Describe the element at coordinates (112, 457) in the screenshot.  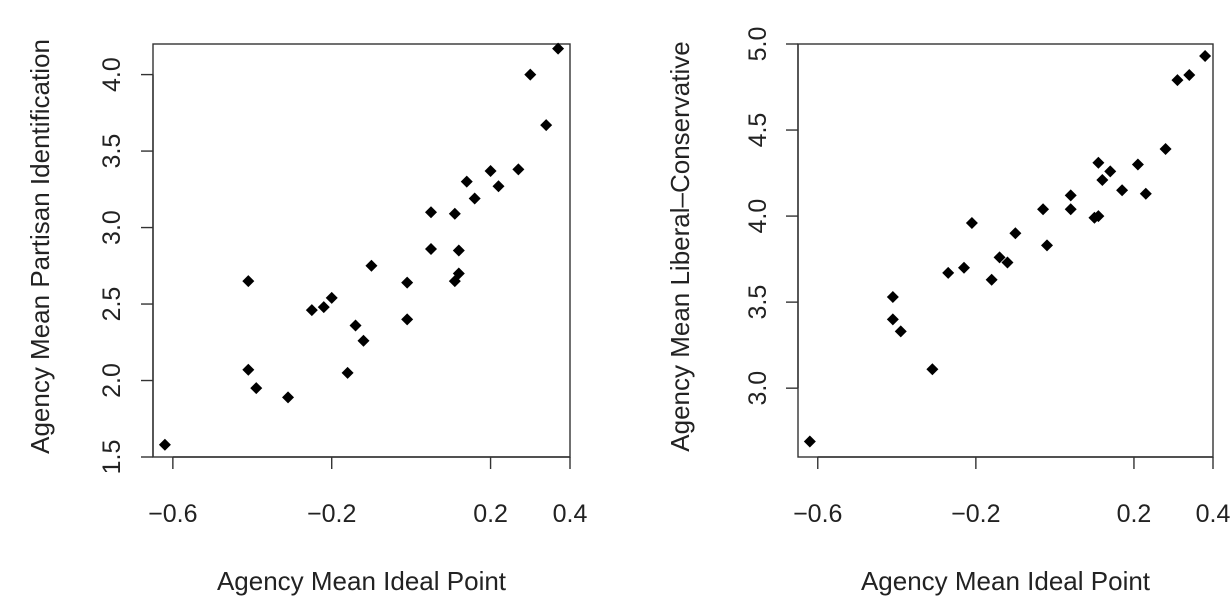
I see `y-tick-label: 1.5` at that location.